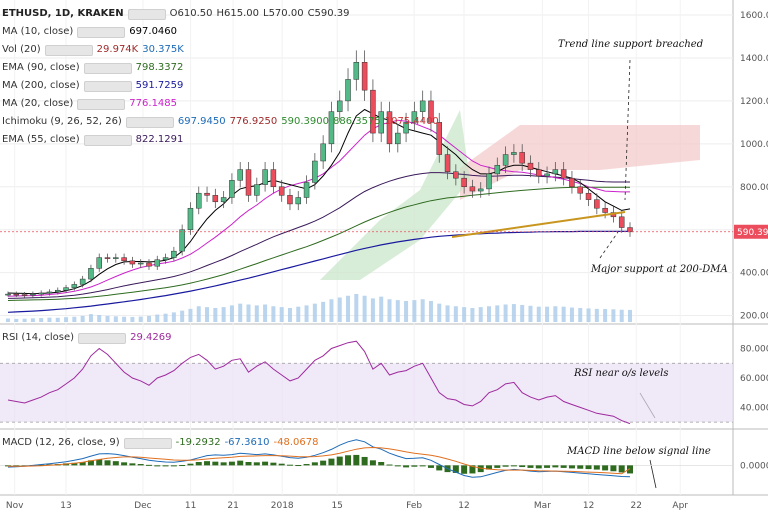 This screenshot has width=768, height=512. Describe the element at coordinates (63, 13) in the screenshot. I see `symbol-label: ETHUSD, 1D, KRAKEN` at that location.